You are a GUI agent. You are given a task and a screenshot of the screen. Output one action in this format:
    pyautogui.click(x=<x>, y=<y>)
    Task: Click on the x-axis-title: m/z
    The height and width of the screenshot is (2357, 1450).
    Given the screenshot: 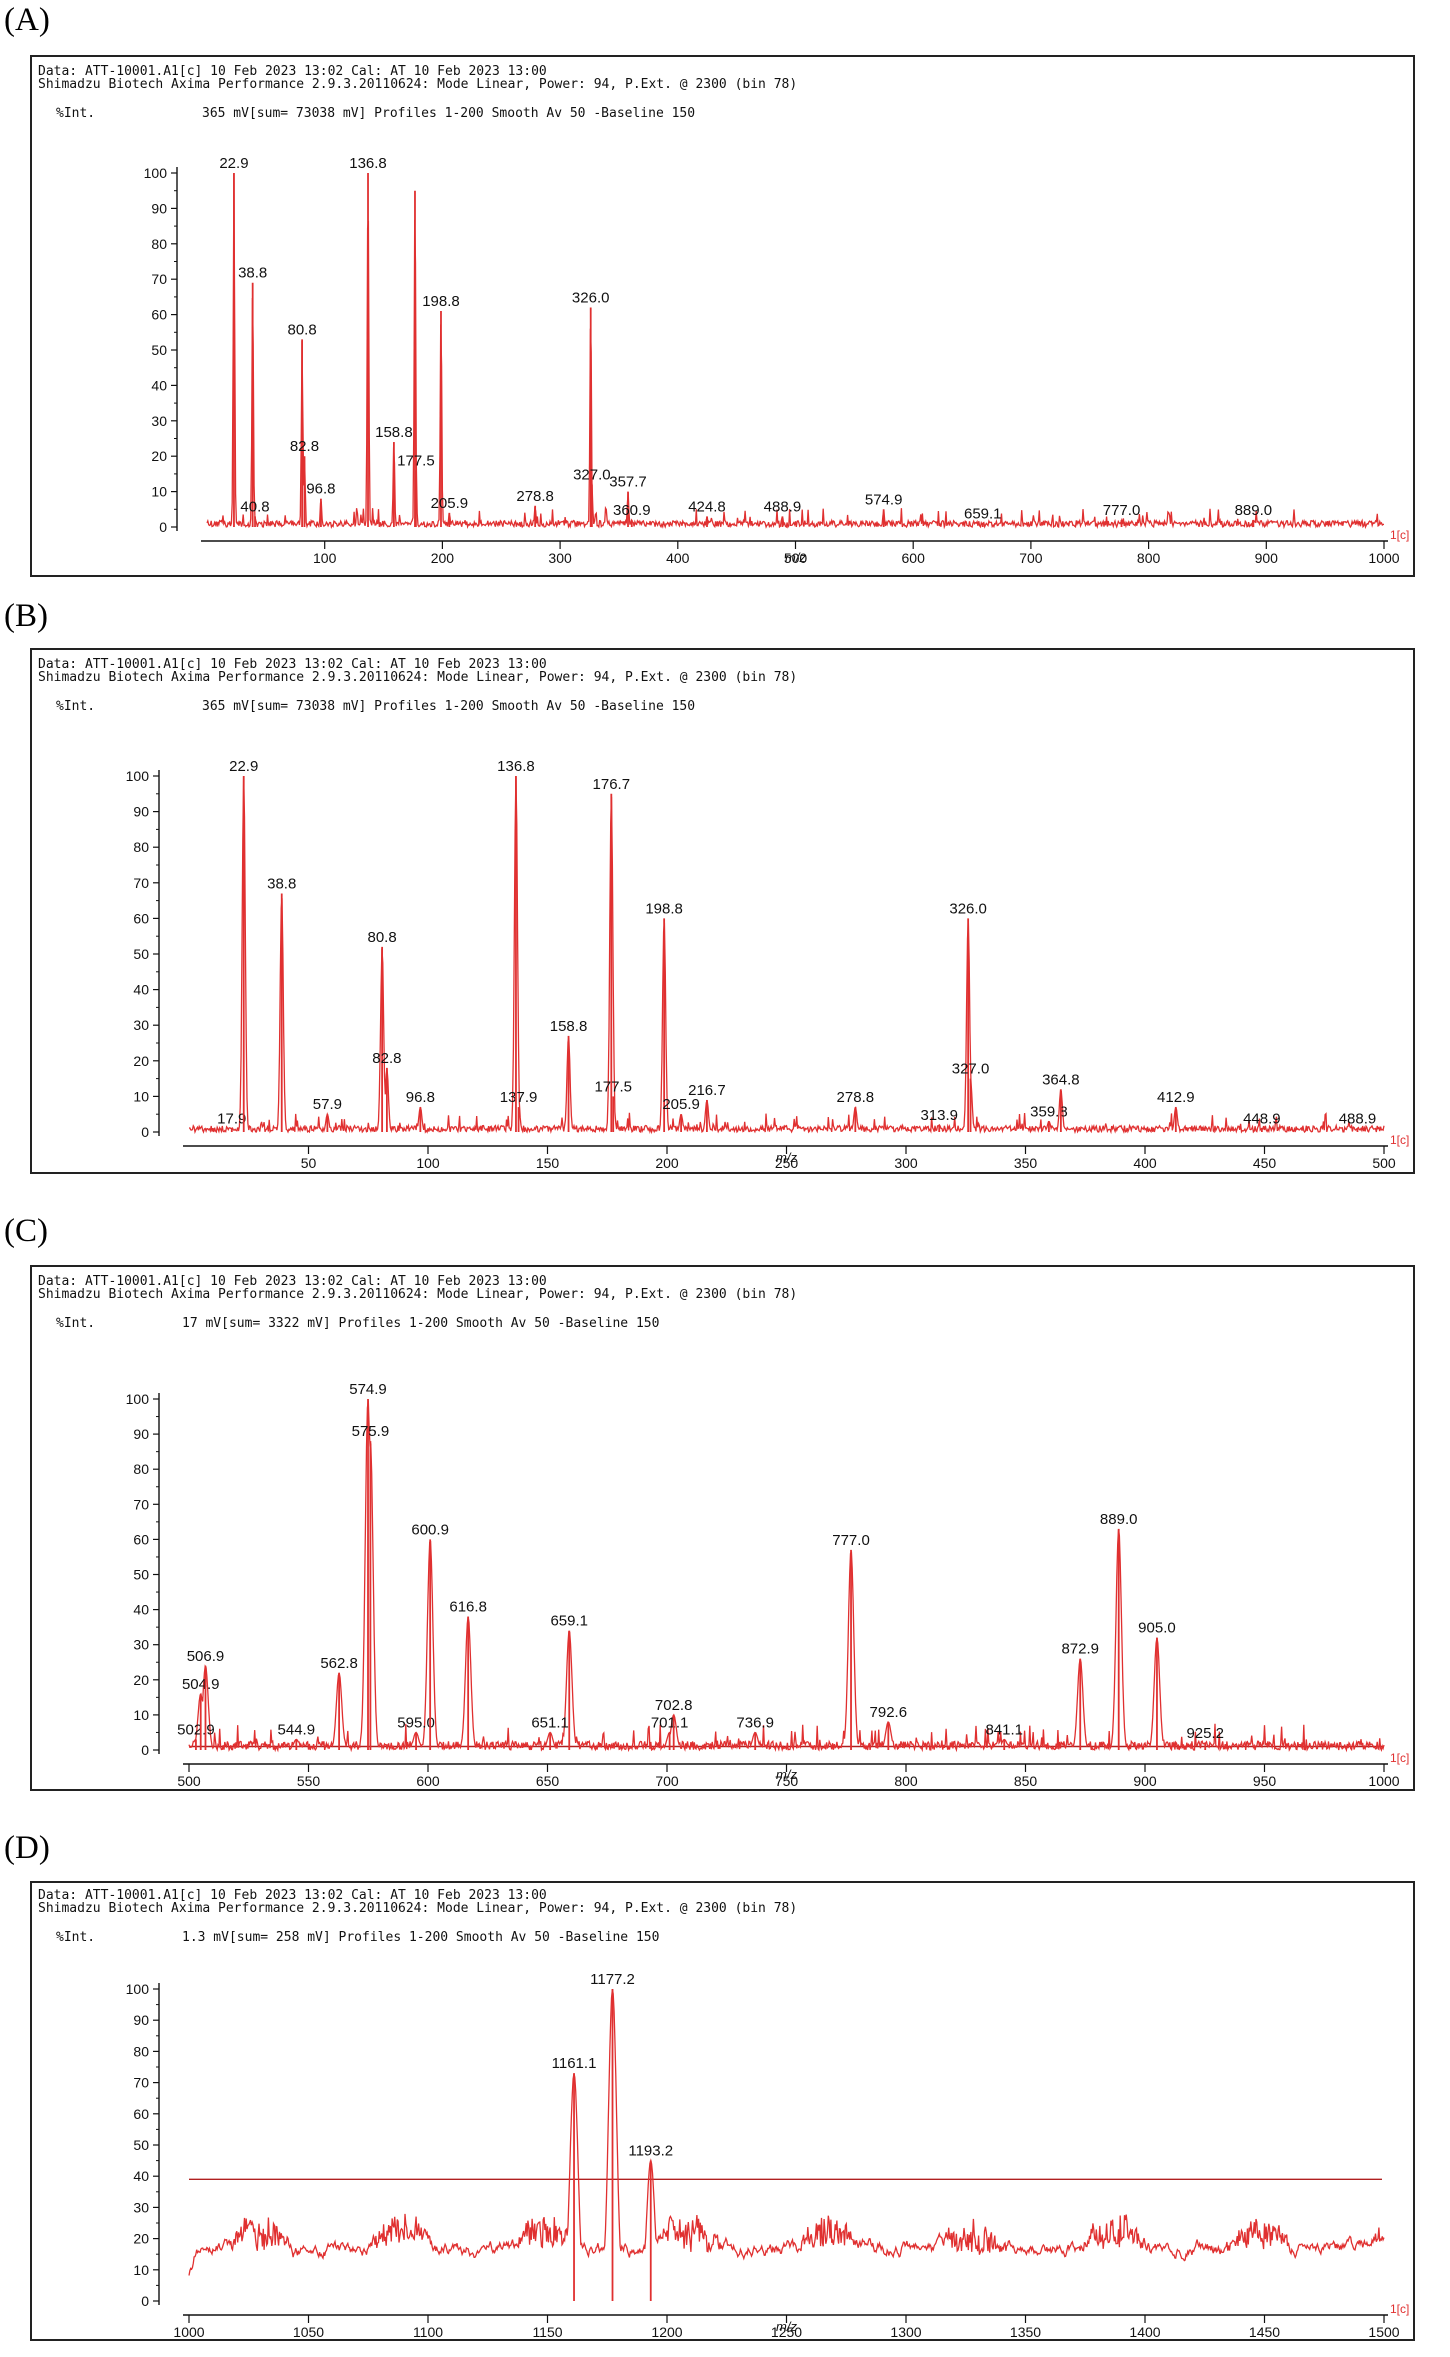 What is the action you would take?
    pyautogui.click(x=795, y=557)
    